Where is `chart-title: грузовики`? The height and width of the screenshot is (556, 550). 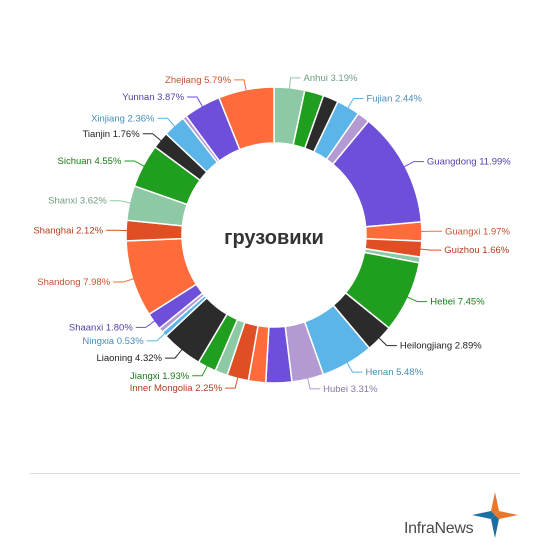 chart-title: грузовики is located at coordinates (274, 238).